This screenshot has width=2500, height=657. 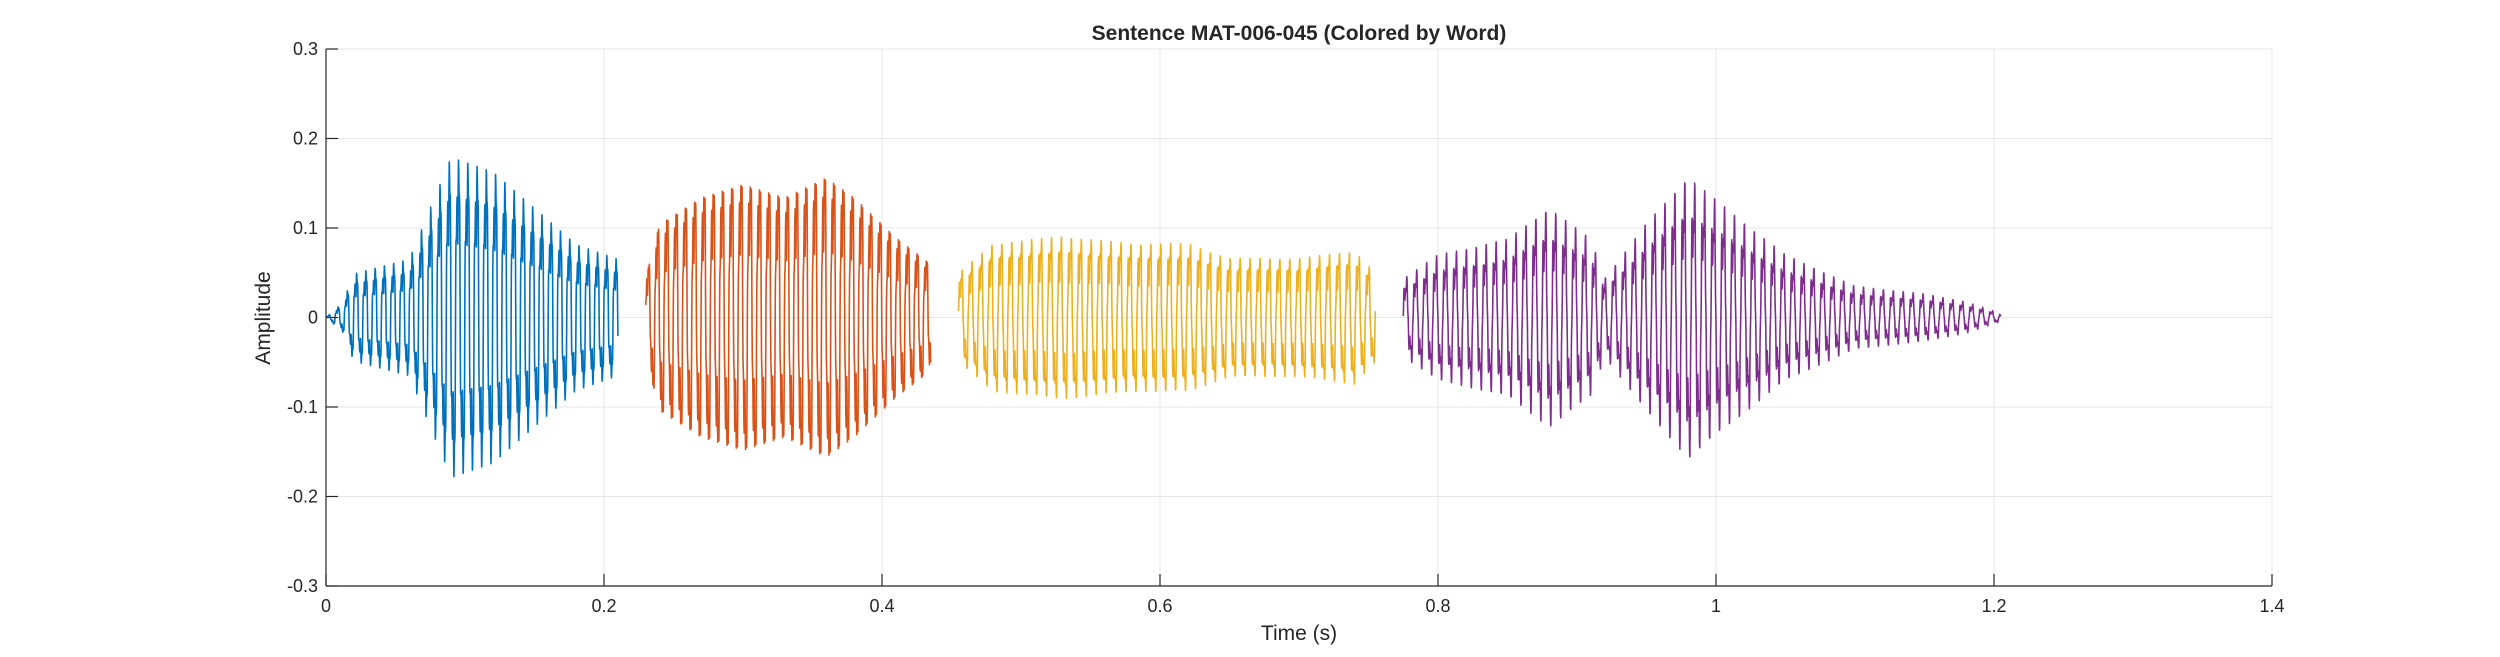 What do you see at coordinates (305, 49) in the screenshot?
I see `y-tick-label-0: 0.3` at bounding box center [305, 49].